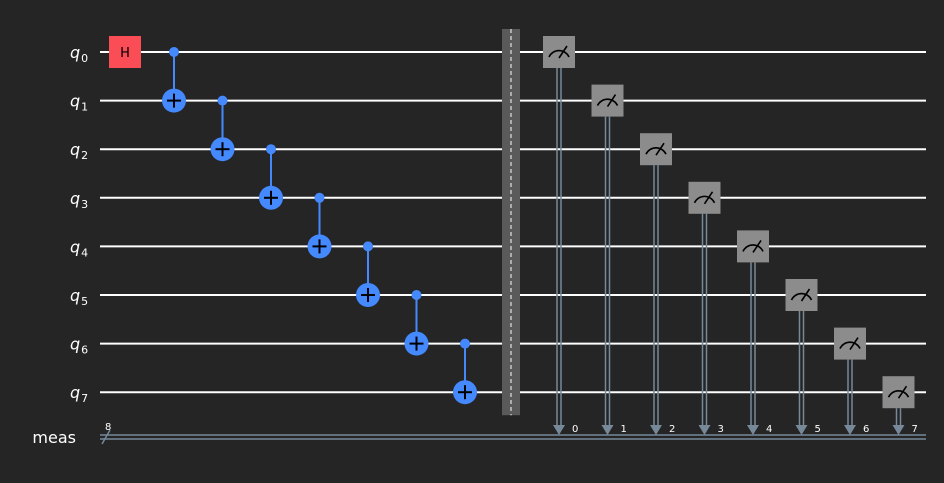 The image size is (944, 483). I want to click on classical-bit-index: 6, so click(866, 429).